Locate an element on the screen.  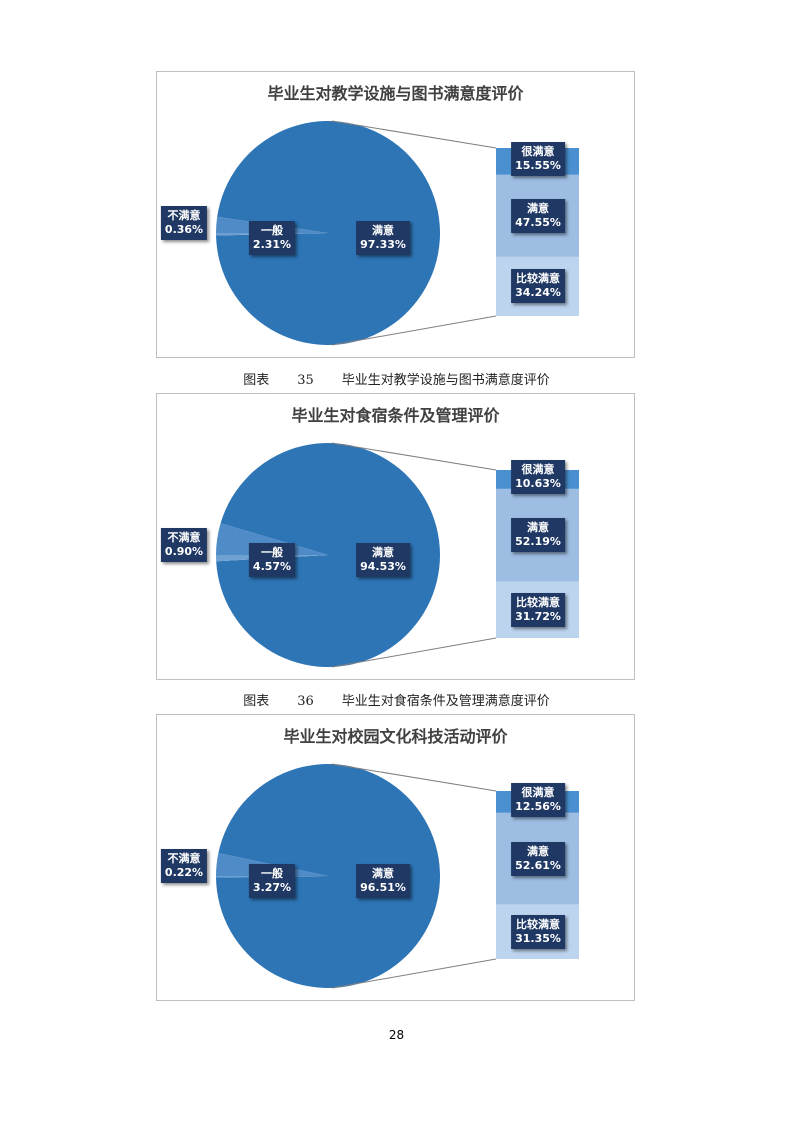
label-value: 52.61% is located at coordinates (538, 865).